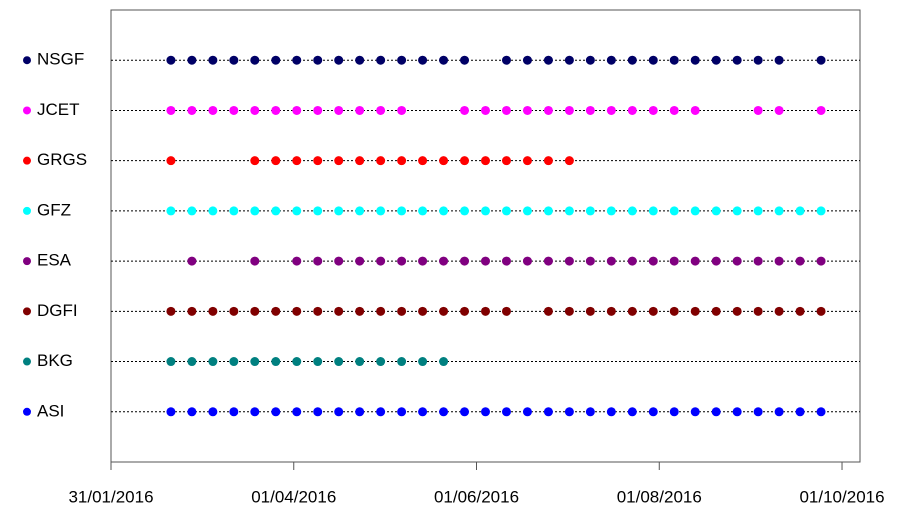 This screenshot has width=917, height=514. I want to click on legend-label: GRGS, so click(62, 159).